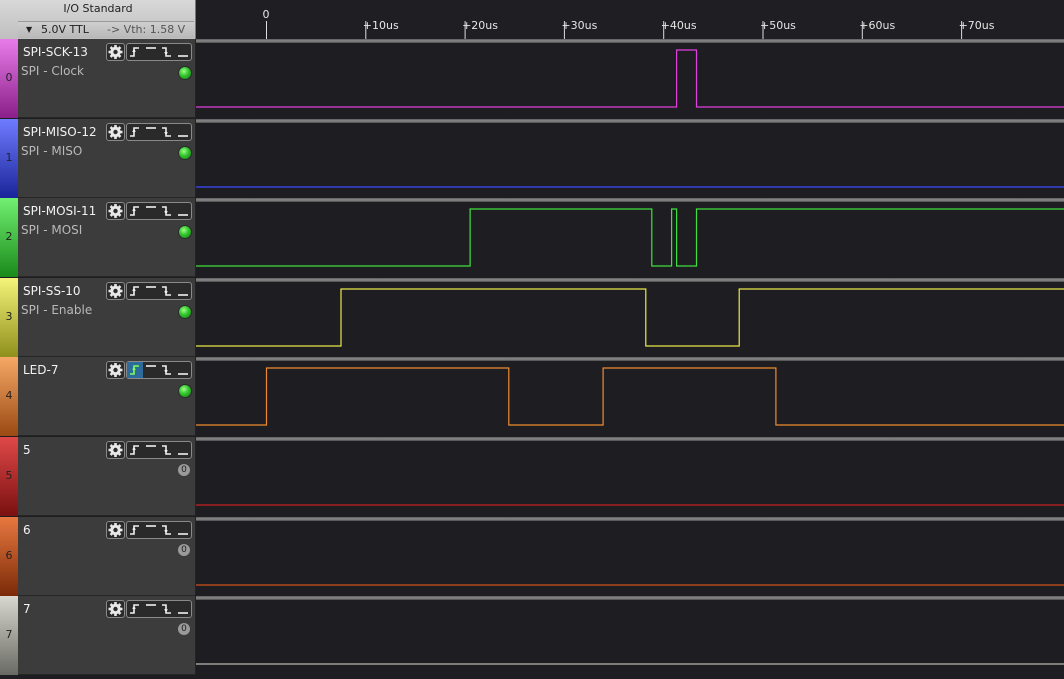 This screenshot has height=679, width=1064. I want to click on channel-color-strip: 0, so click(9, 78).